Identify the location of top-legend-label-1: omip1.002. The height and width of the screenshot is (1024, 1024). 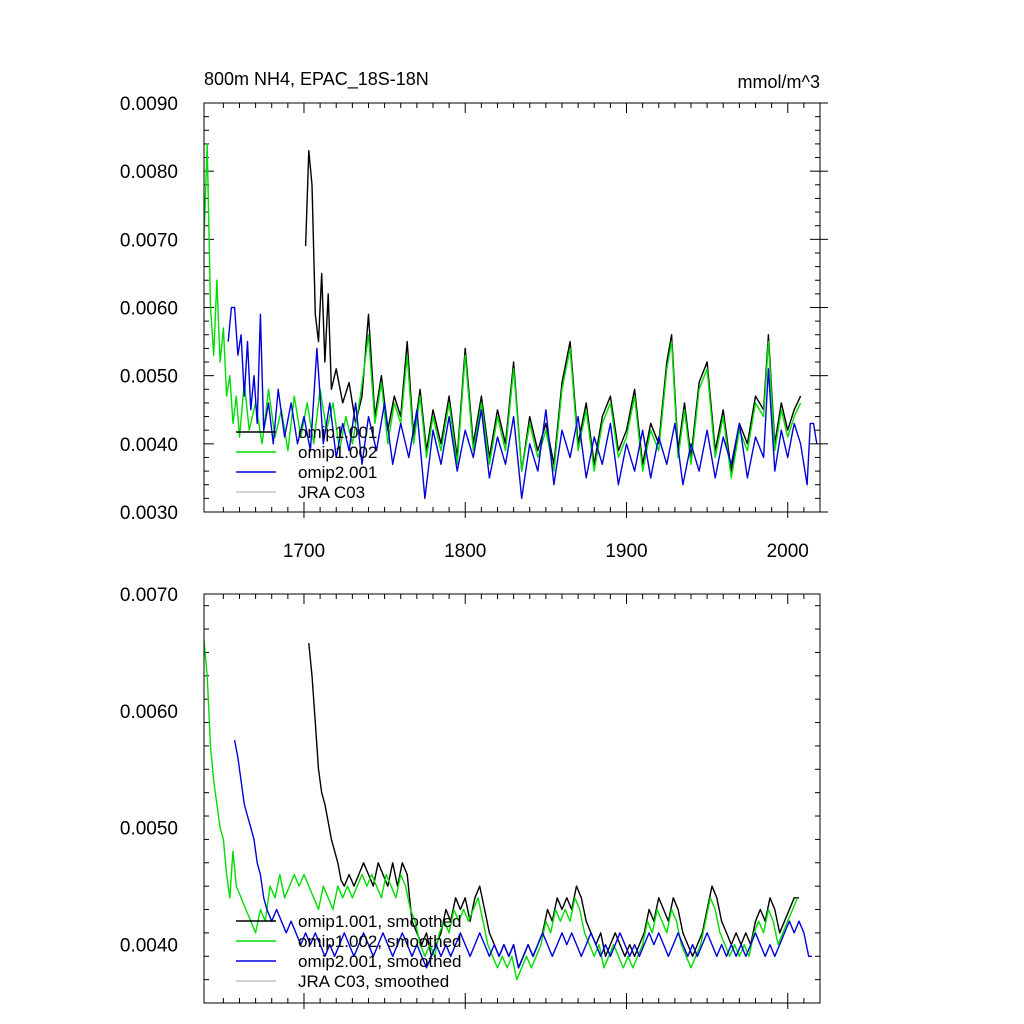
(337, 452).